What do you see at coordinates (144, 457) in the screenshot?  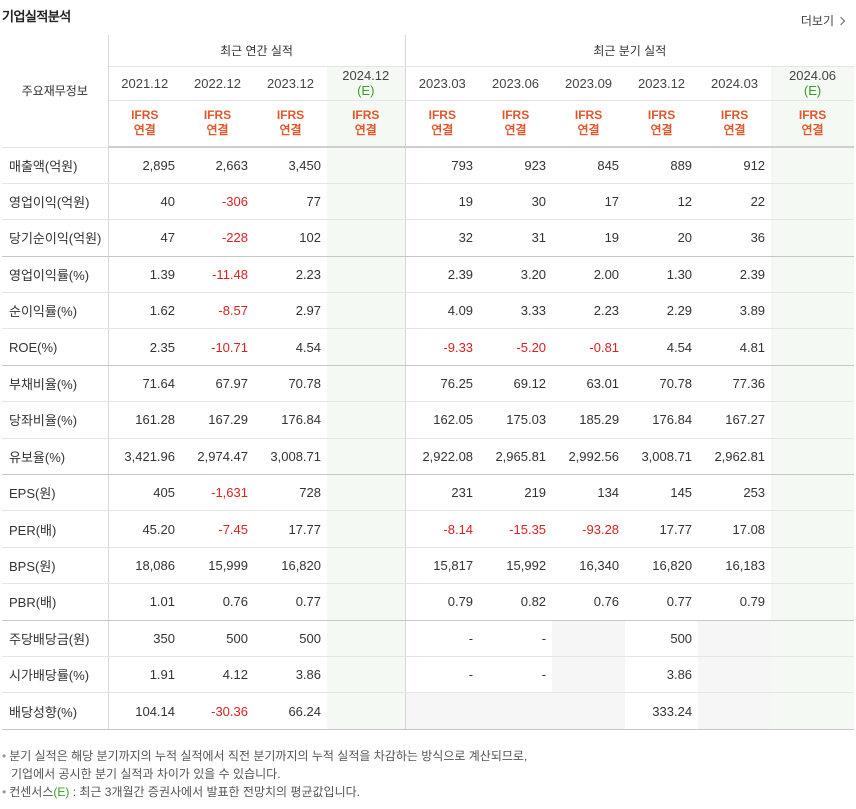 I see `table-cell: 3,421.96` at bounding box center [144, 457].